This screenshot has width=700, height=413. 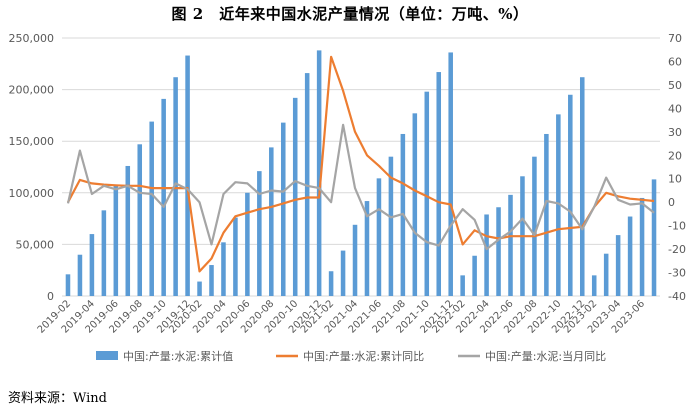 I want to click on y-left-tick-label: 0, so click(x=50, y=296).